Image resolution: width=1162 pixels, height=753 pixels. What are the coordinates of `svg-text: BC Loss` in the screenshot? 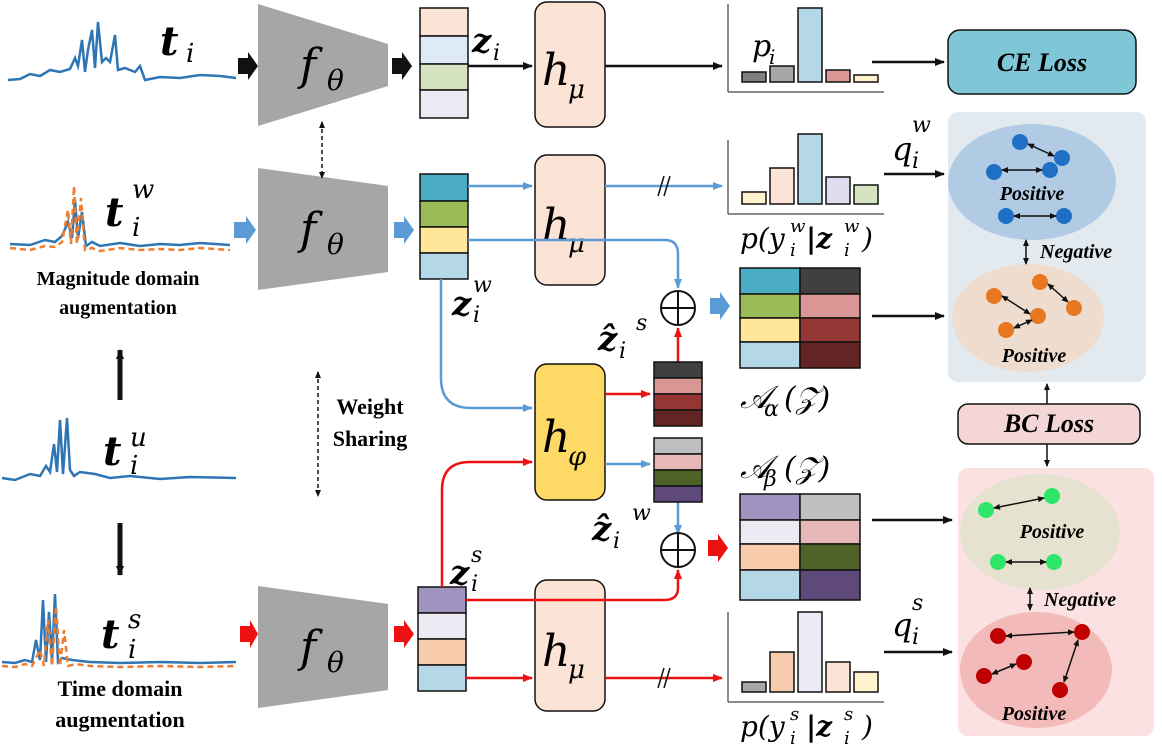 It's located at (1048, 423).